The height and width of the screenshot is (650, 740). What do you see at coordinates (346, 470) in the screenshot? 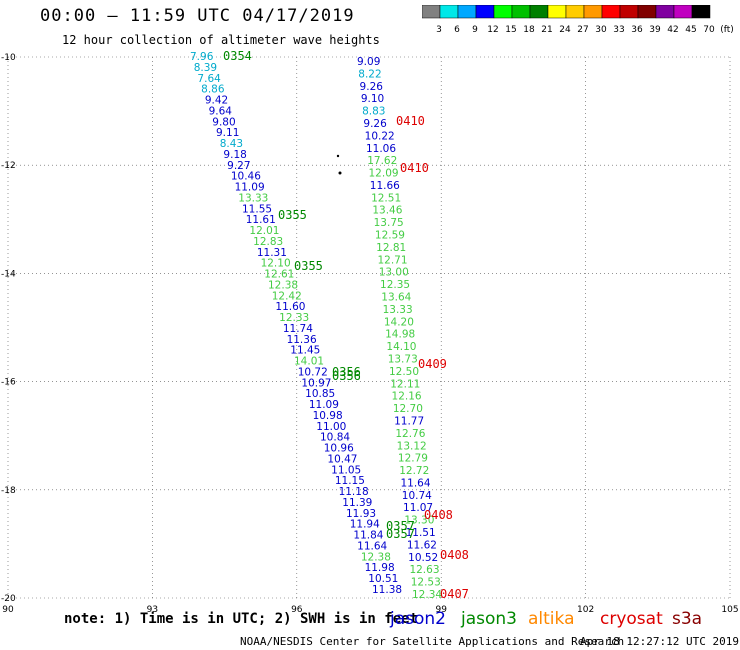
I see `track-west-value: 11.05` at bounding box center [346, 470].